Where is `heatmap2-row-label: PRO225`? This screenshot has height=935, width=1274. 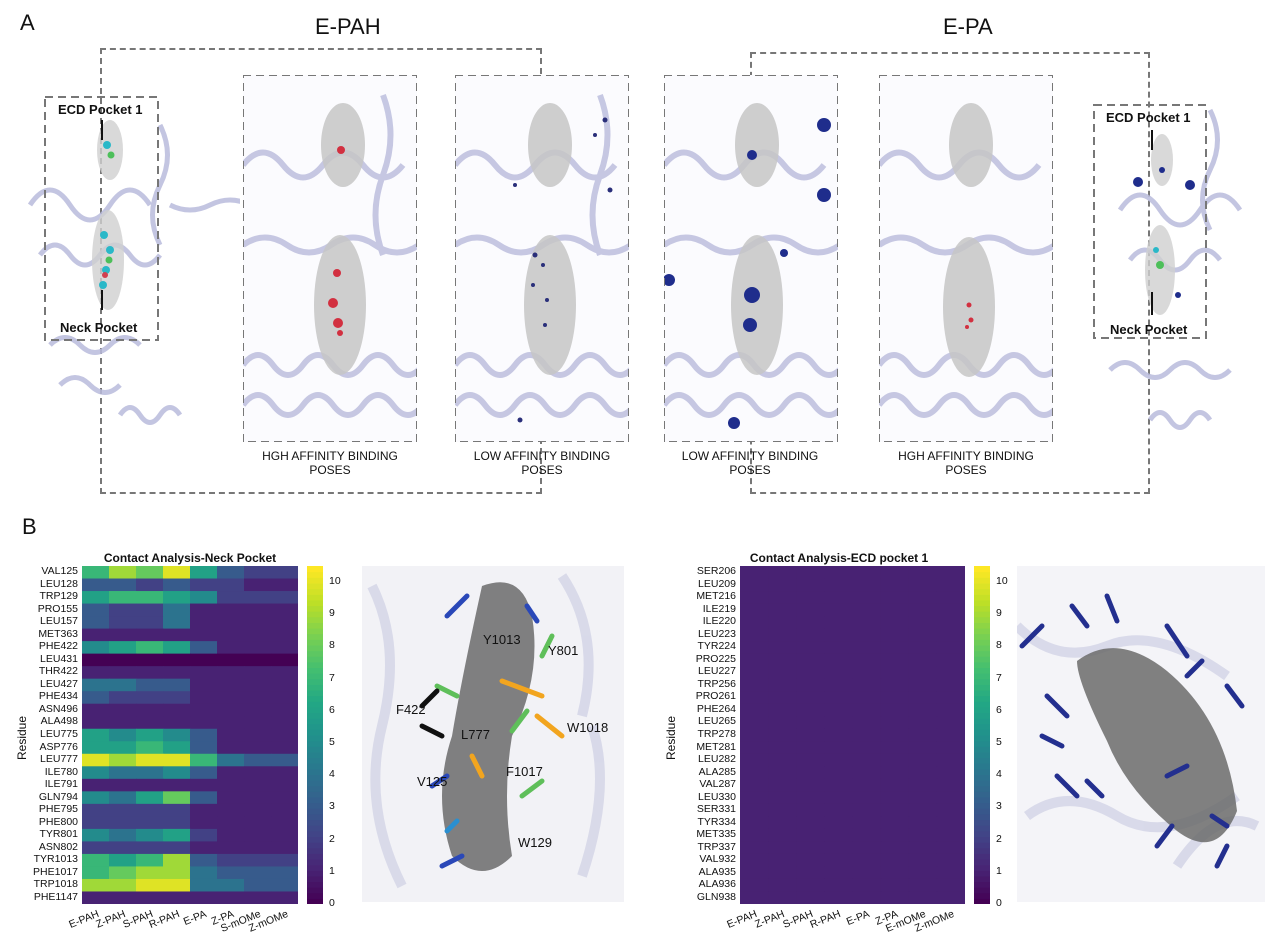
heatmap2-row-label: PRO225 is located at coordinates (715, 658).